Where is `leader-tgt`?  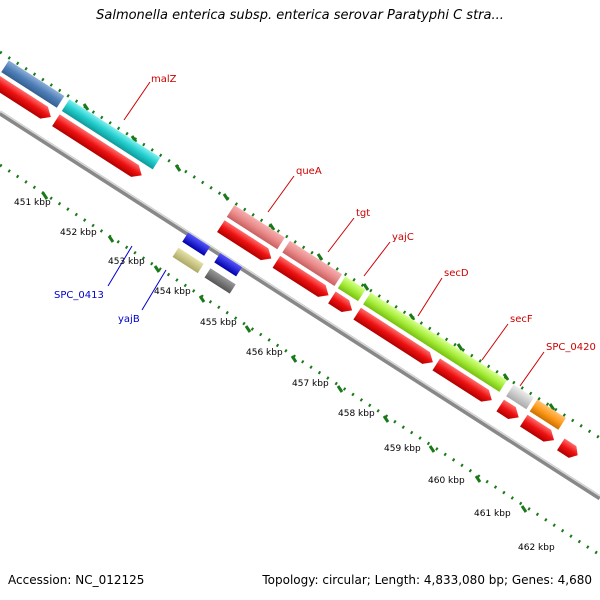
leader-tgt is located at coordinates (341, 235).